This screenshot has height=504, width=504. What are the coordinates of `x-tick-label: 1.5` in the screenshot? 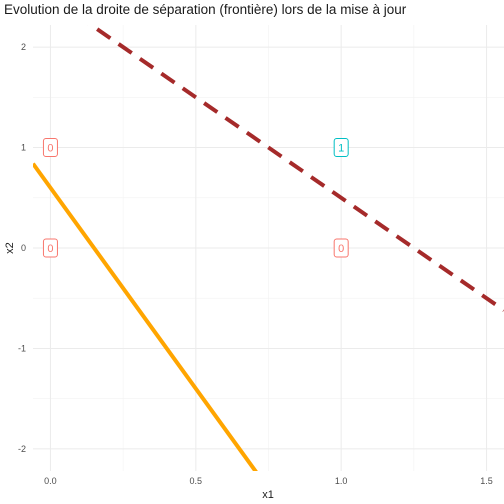 It's located at (486, 481).